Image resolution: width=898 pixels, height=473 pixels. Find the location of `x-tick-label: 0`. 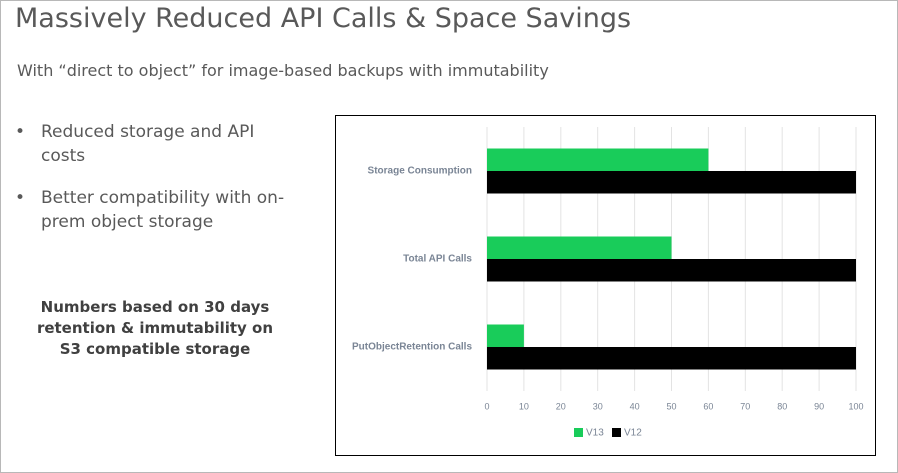

x-tick-label: 0 is located at coordinates (486, 406).